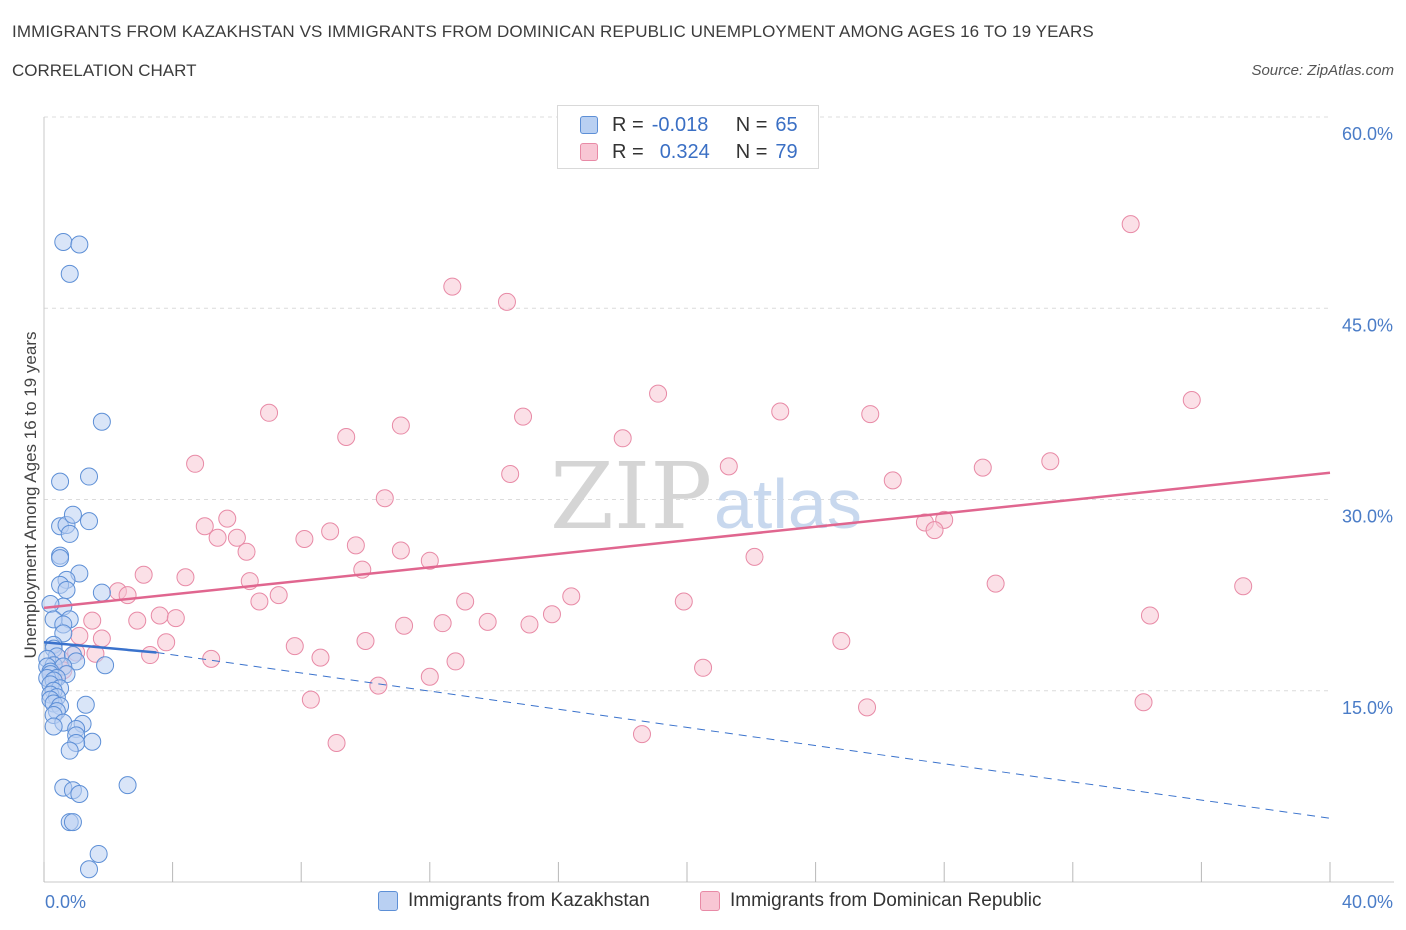  I want to click on legend-row-dominican: R = 0.324 N = 79, so click(689, 152).